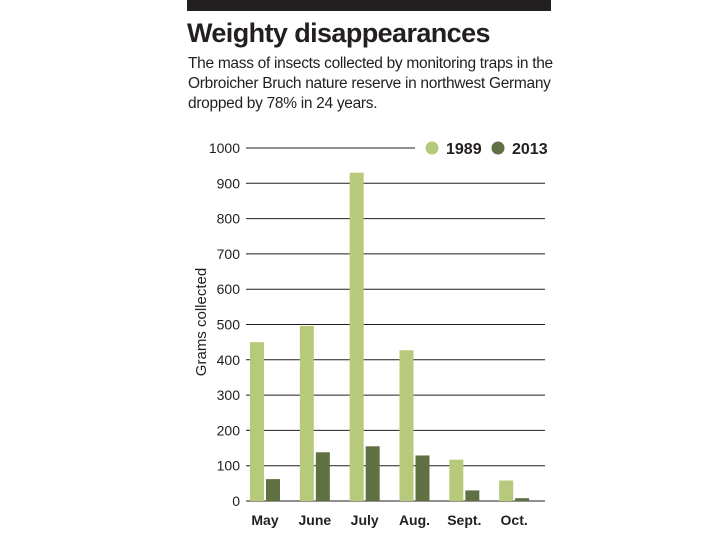 The height and width of the screenshot is (540, 720). I want to click on bar-2013-july, so click(372, 473).